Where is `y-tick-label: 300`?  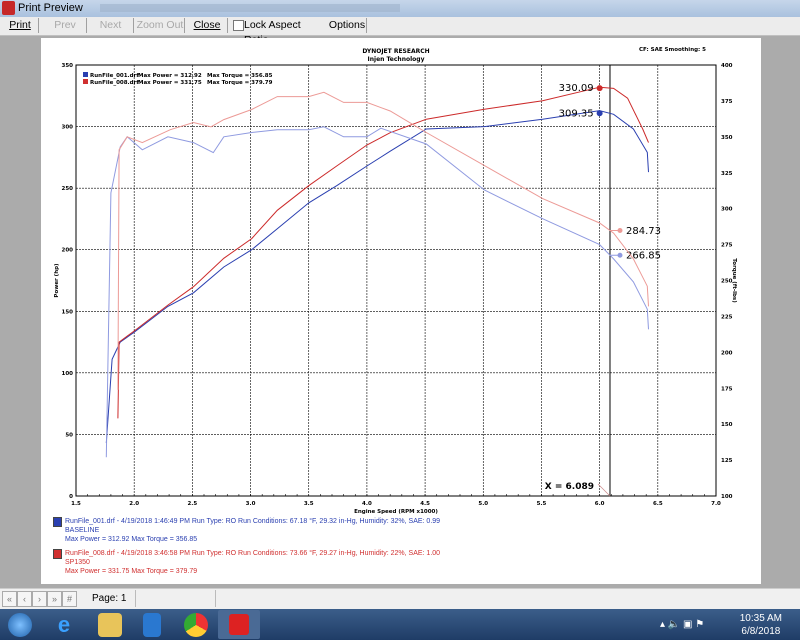
y-tick-label: 300 is located at coordinates (68, 128).